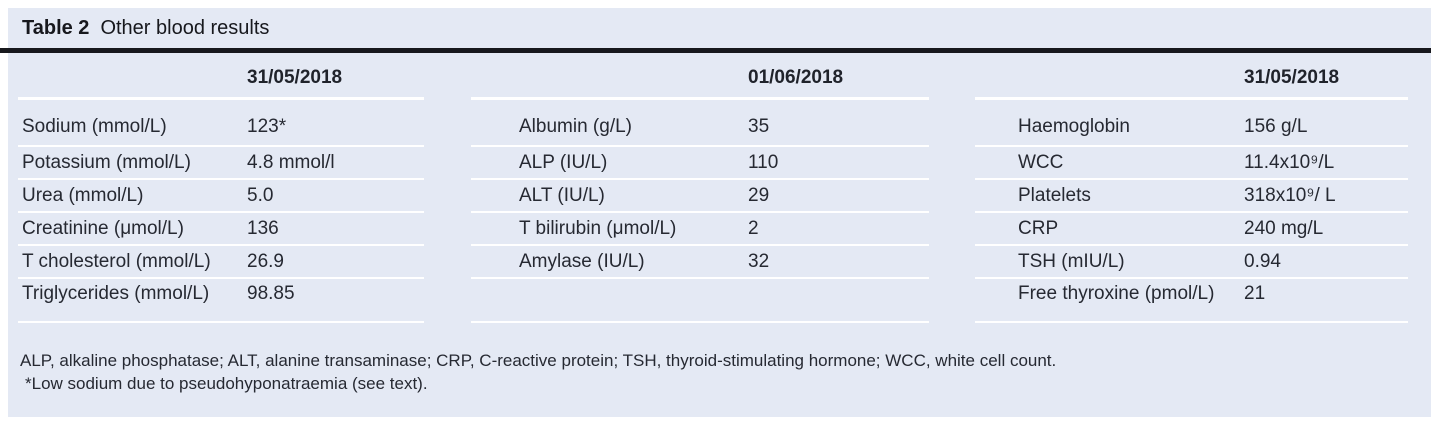 This screenshot has width=1441, height=426. Describe the element at coordinates (753, 228) in the screenshot. I see `row-value: 2` at that location.